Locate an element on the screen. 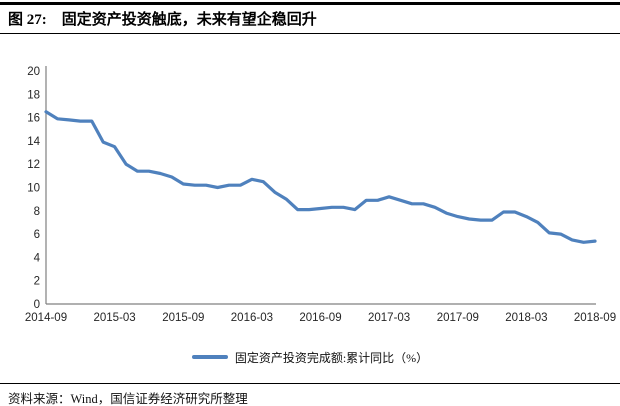 The width and height of the screenshot is (620, 406). y-tick-label: 18 is located at coordinates (33, 95).